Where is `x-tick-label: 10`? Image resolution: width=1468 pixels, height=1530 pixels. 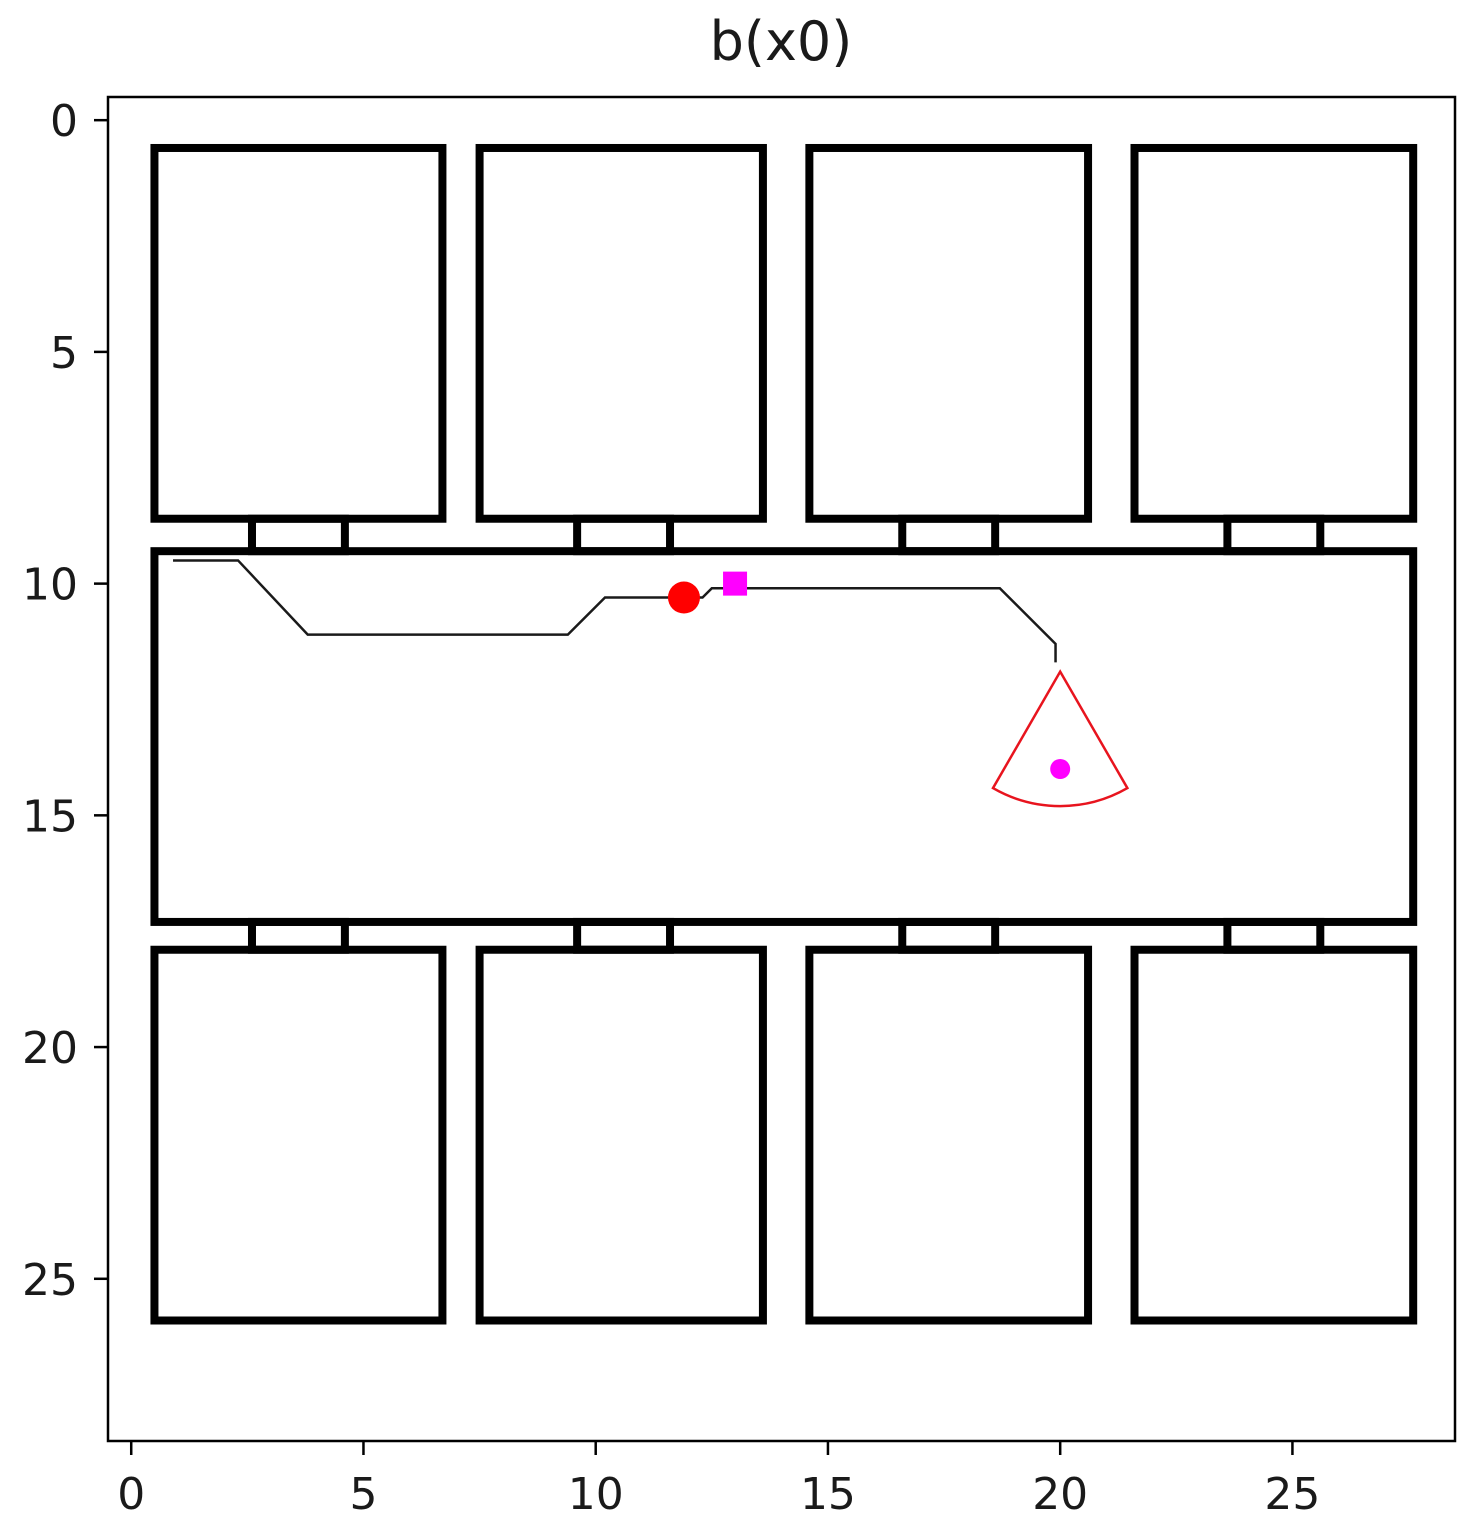 x-tick-label: 10 is located at coordinates (596, 1494).